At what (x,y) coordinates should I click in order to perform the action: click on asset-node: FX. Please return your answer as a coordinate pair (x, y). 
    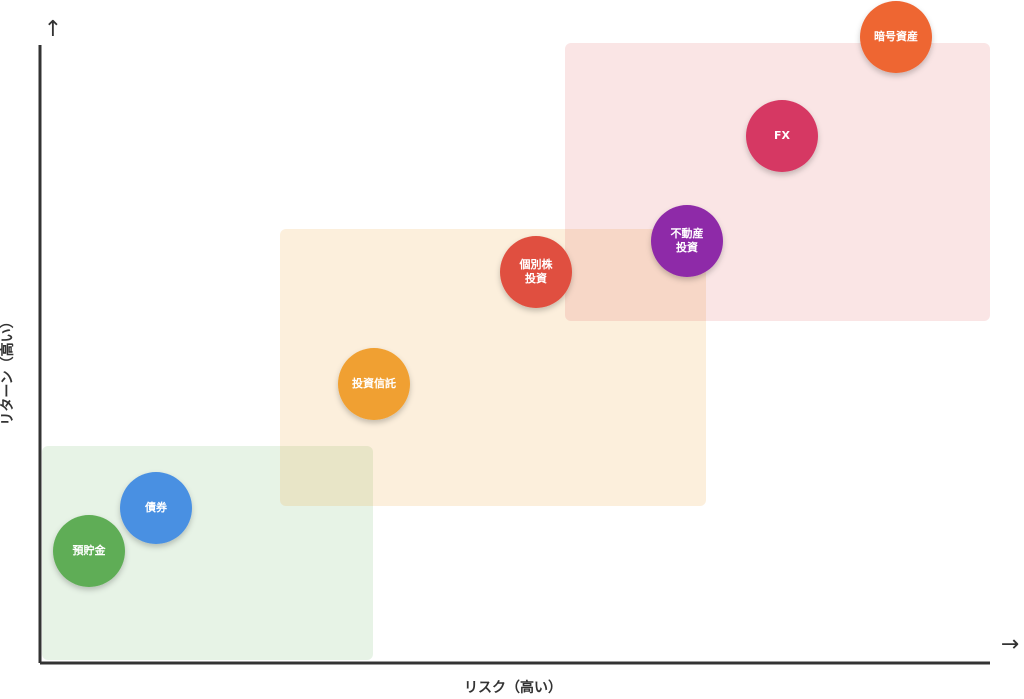
    Looking at the image, I should click on (782, 136).